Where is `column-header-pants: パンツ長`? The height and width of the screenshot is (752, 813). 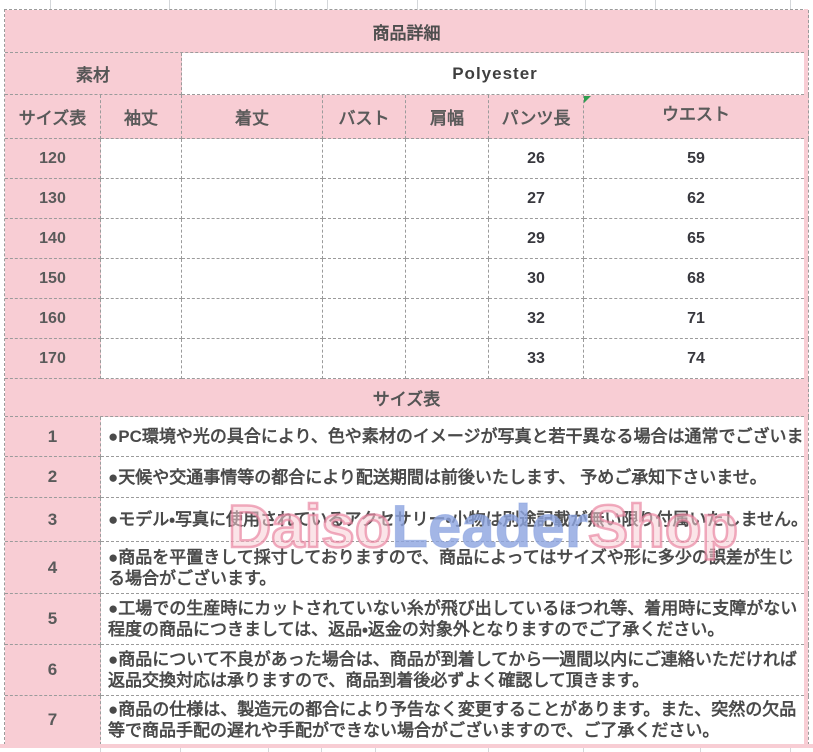 column-header-pants: パンツ長 is located at coordinates (536, 117).